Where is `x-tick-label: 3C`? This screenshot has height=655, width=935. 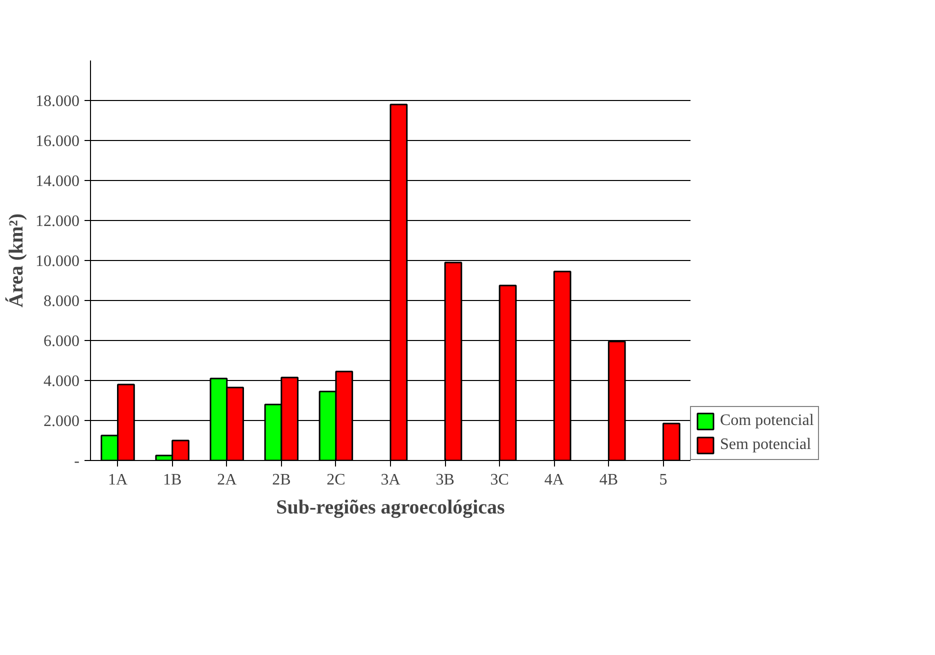 x-tick-label: 3C is located at coordinates (499, 480).